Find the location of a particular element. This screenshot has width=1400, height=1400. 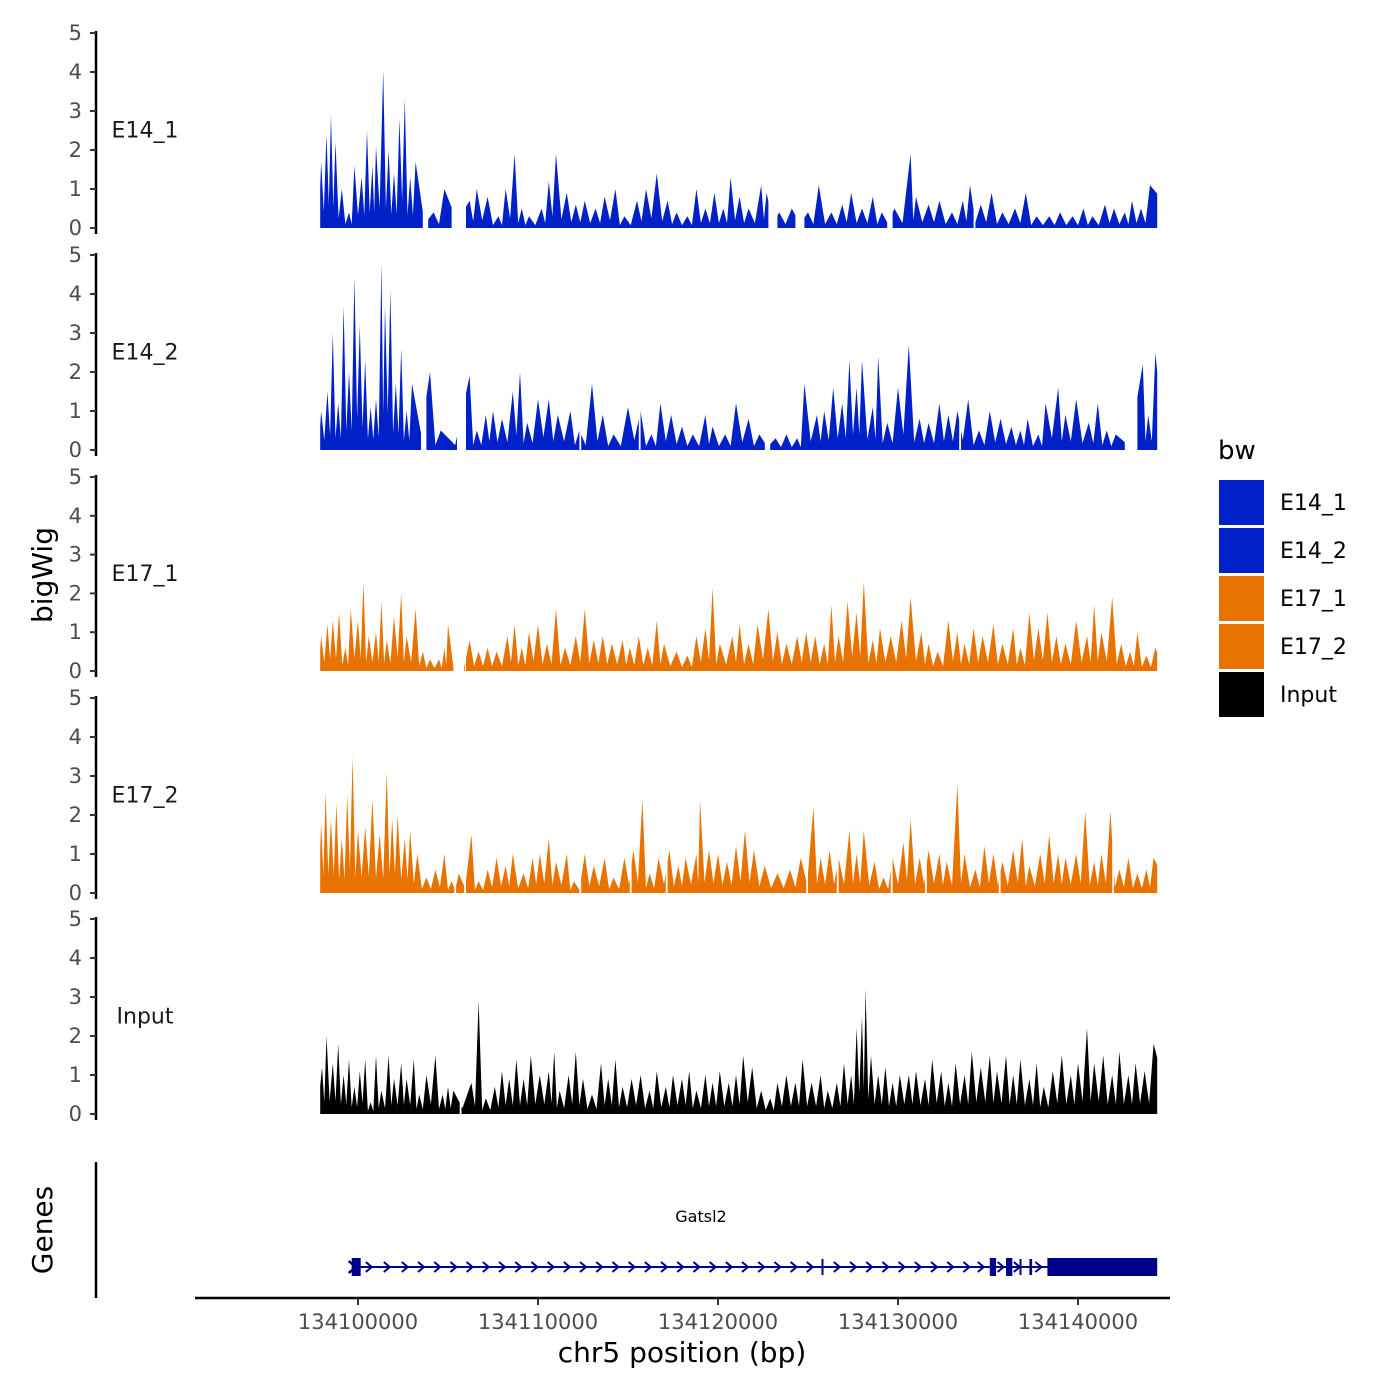

legend-title: bw is located at coordinates (1237, 451).